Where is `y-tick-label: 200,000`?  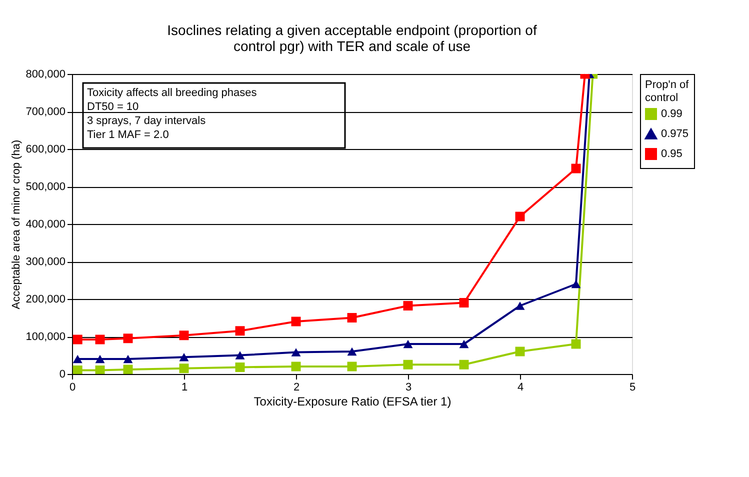
y-tick-label: 200,000 is located at coordinates (46, 300).